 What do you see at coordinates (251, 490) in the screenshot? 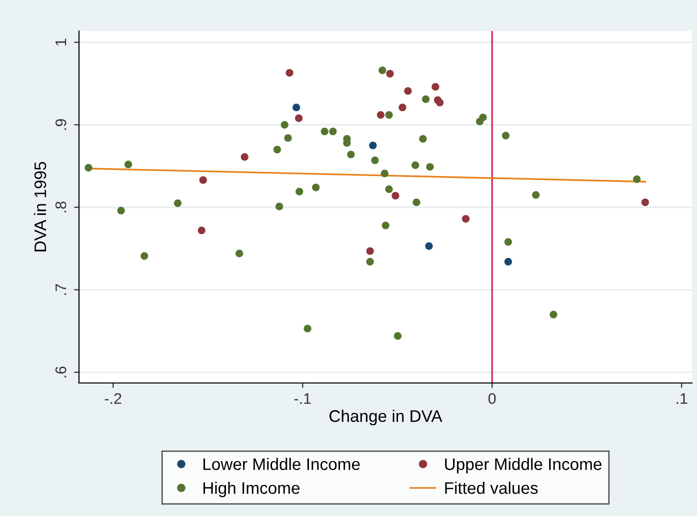
I see `legend-label: High Imcome` at bounding box center [251, 490].